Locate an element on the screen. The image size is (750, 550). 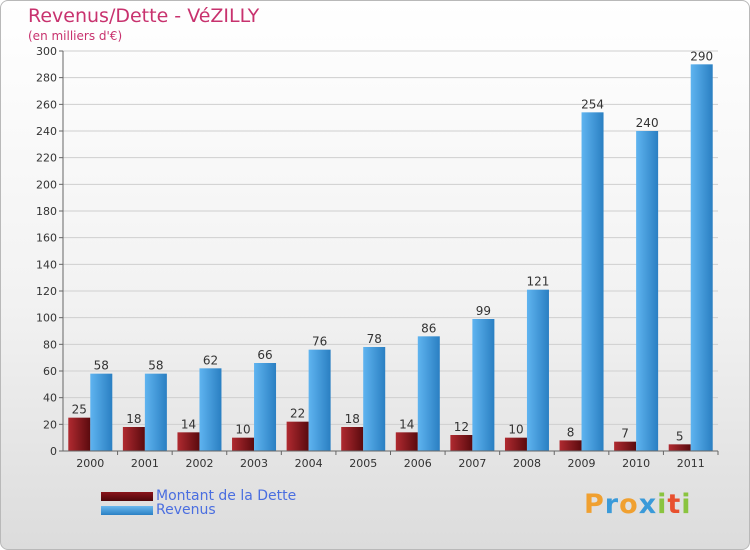
bar-debt-2004 is located at coordinates (297, 436).